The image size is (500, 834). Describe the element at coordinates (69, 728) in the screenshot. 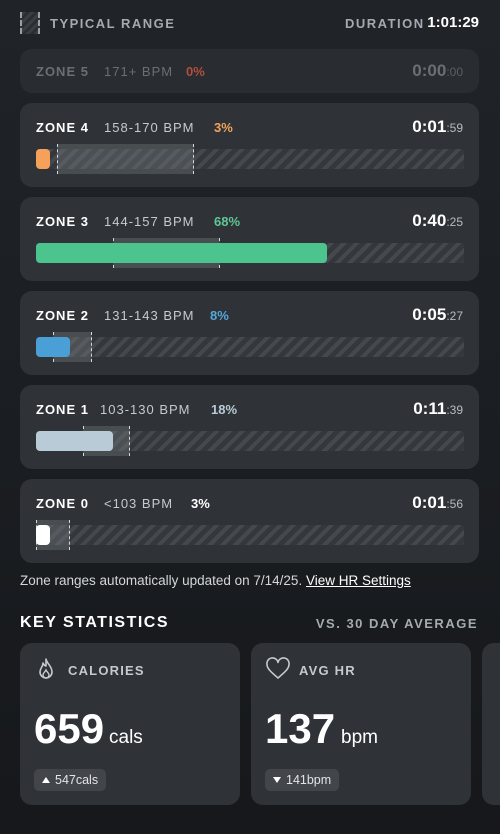

I see `calories-value: 659` at that location.